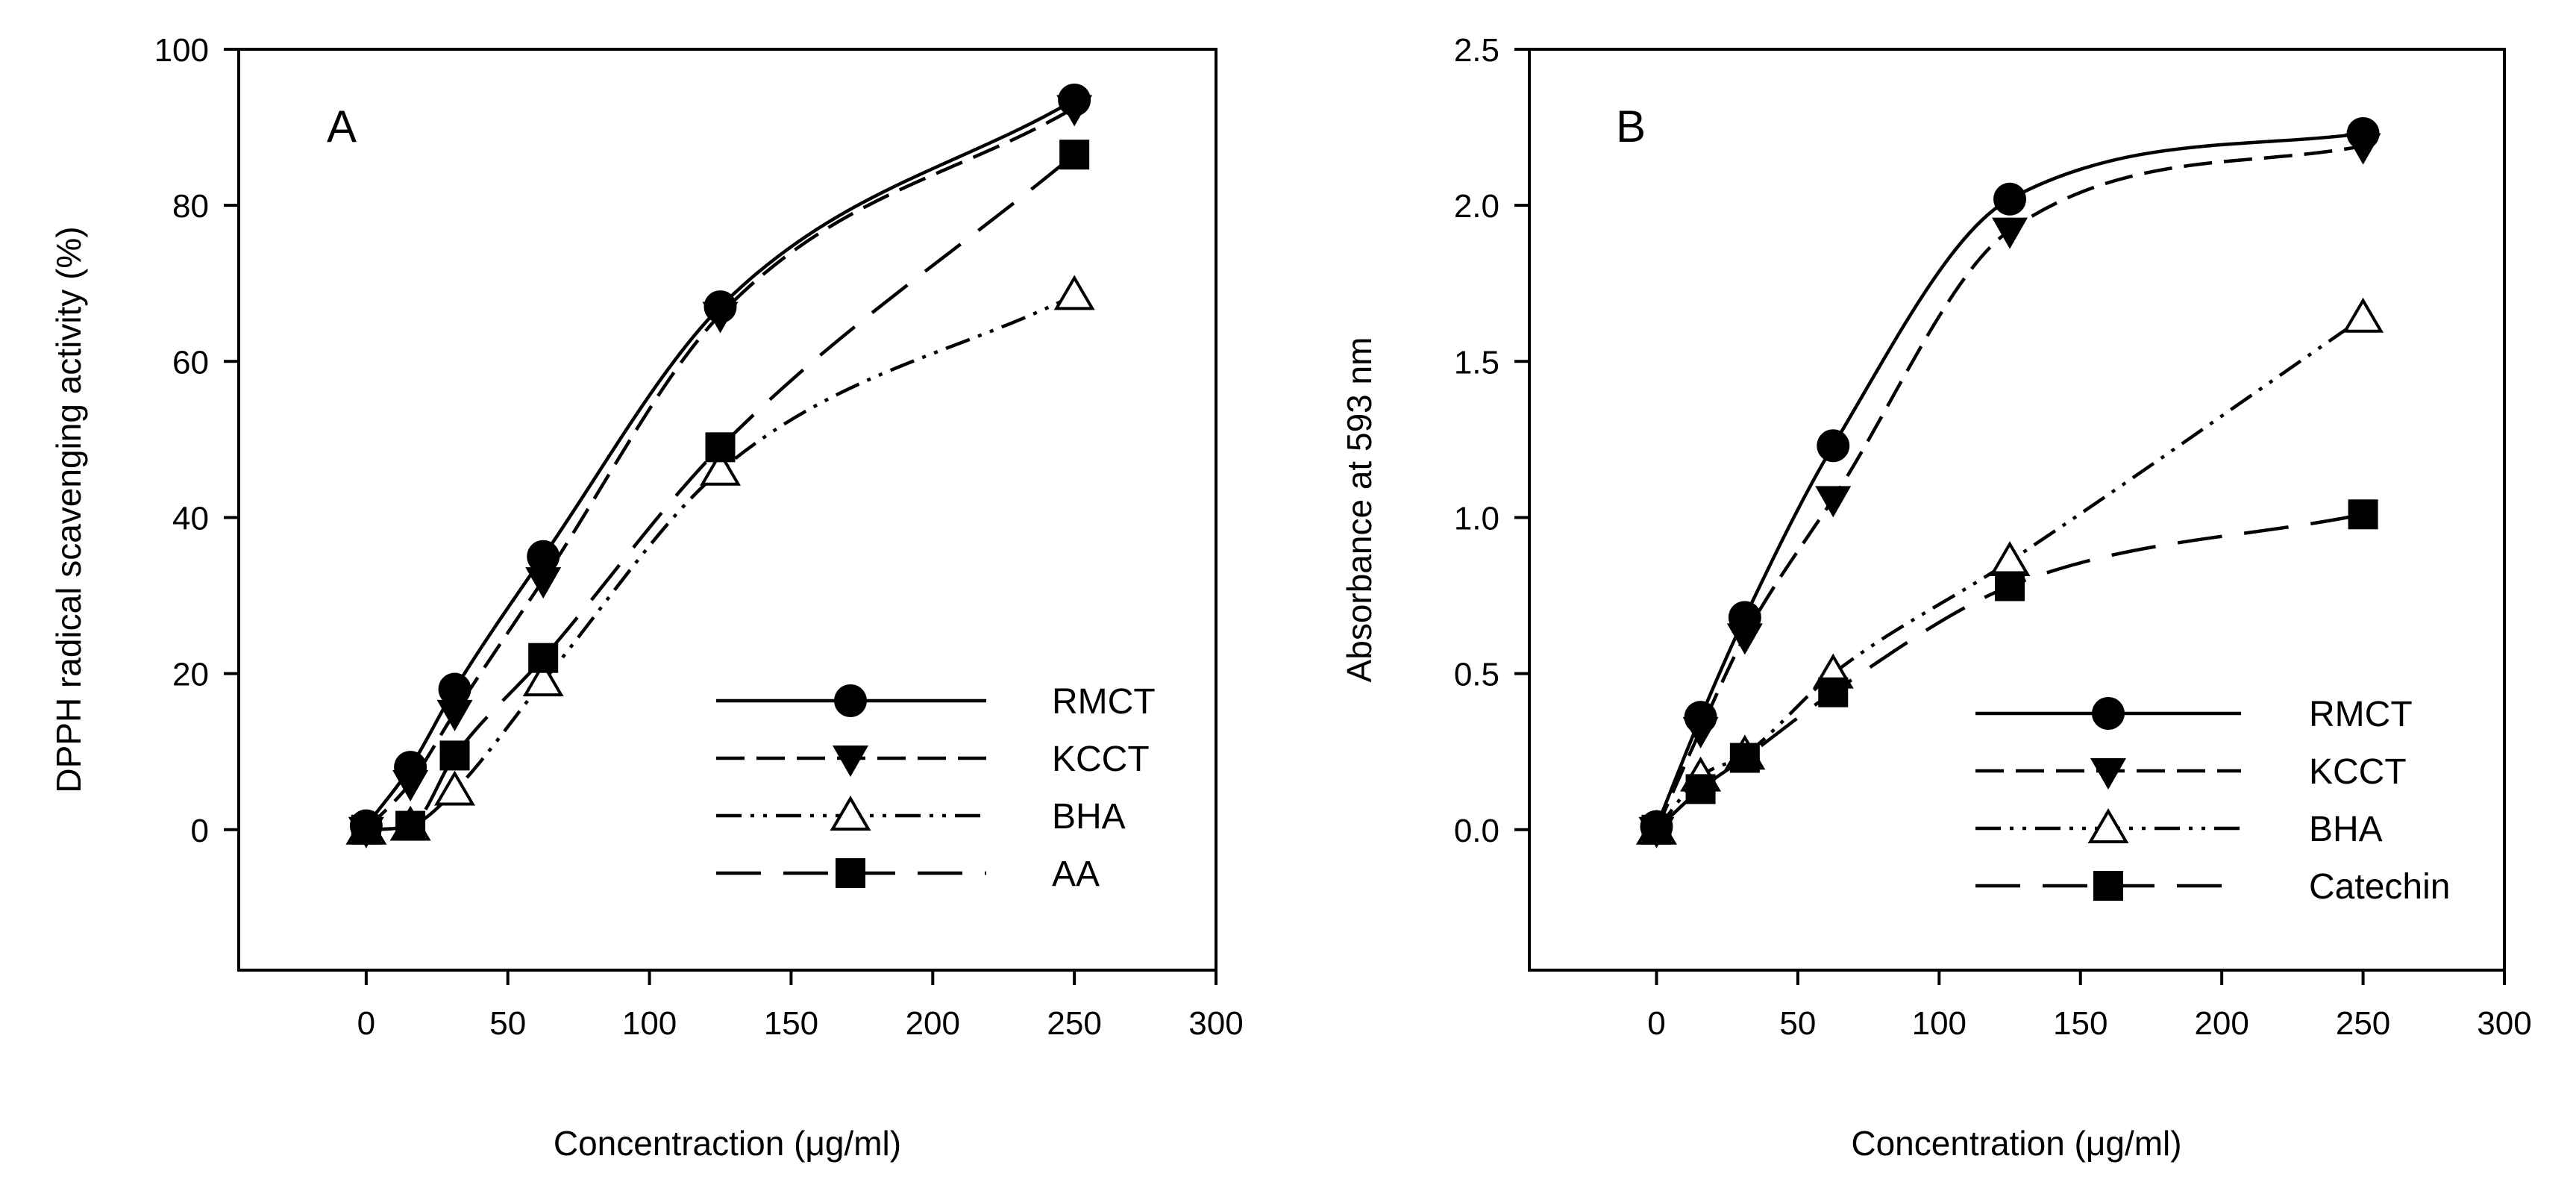 The width and height of the screenshot is (2576, 1197). What do you see at coordinates (1476, 831) in the screenshot?
I see `y-tick-label: 0.0` at bounding box center [1476, 831].